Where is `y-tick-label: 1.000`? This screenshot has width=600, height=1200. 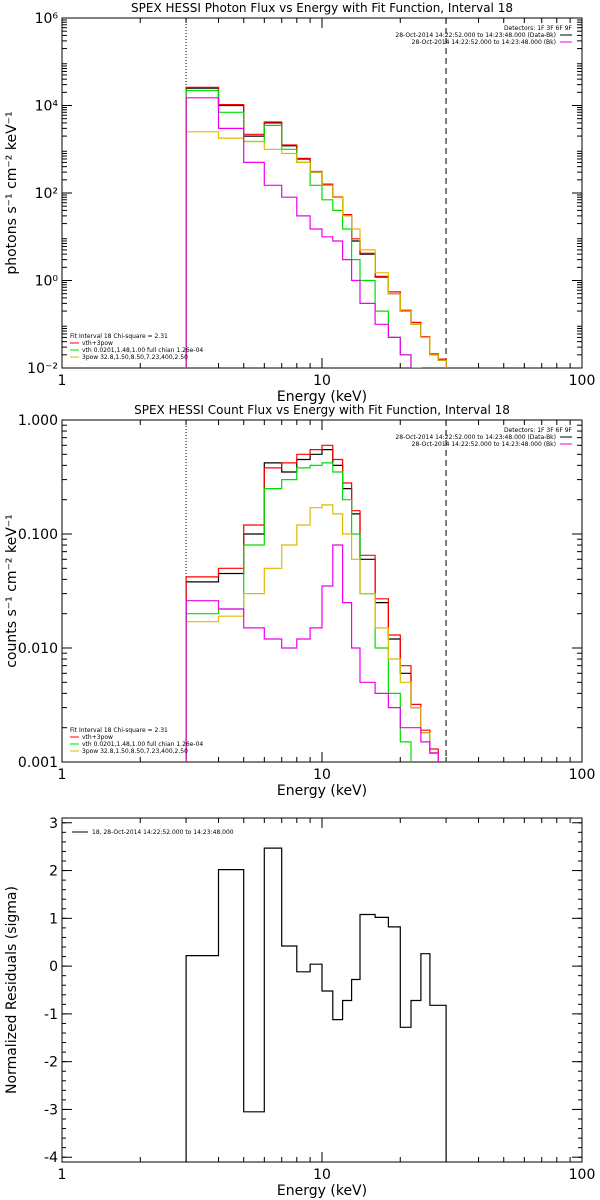
y-tick-label: 1.000 is located at coordinates (38, 421).